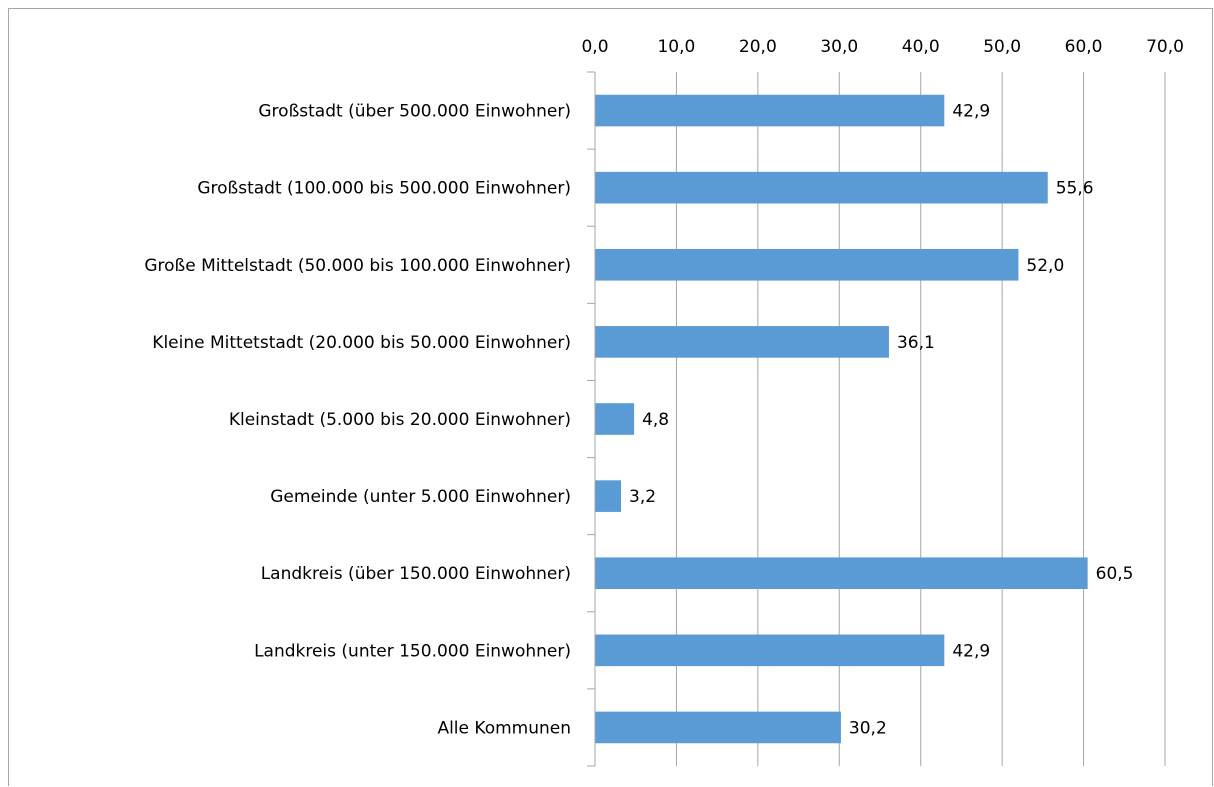  Describe the element at coordinates (412, 651) in the screenshot. I see `category-label: Landkreis (unter 150.000 Einwohner)` at that location.